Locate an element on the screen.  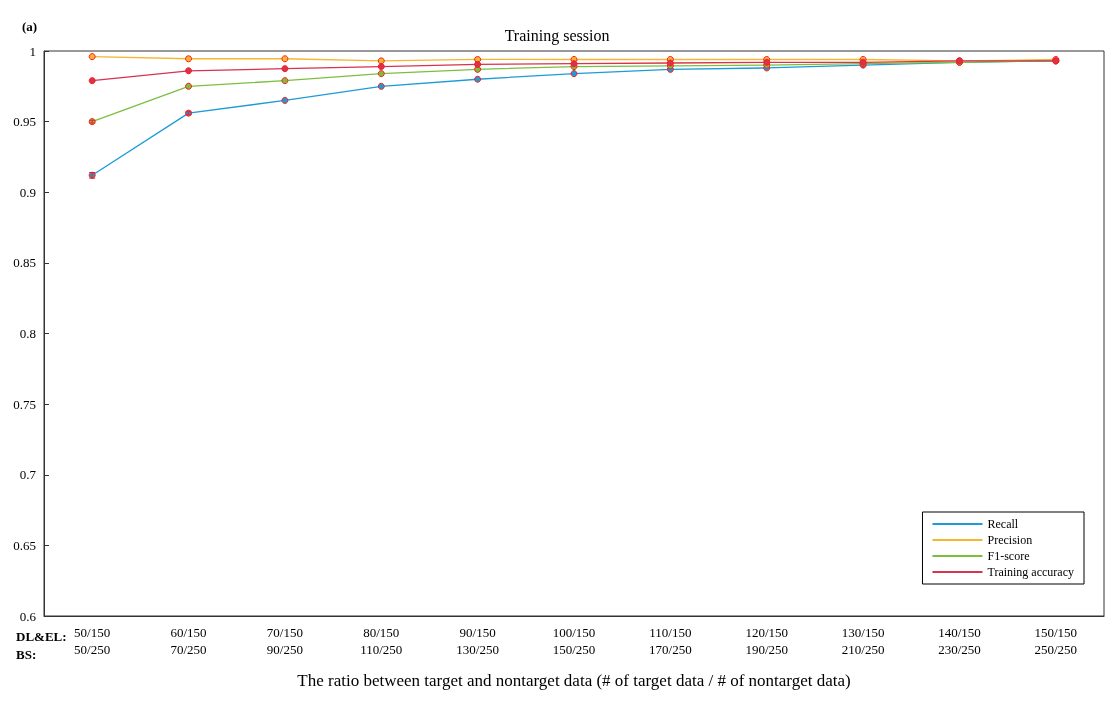
y-tick-label: 0.65 is located at coordinates (24, 545).